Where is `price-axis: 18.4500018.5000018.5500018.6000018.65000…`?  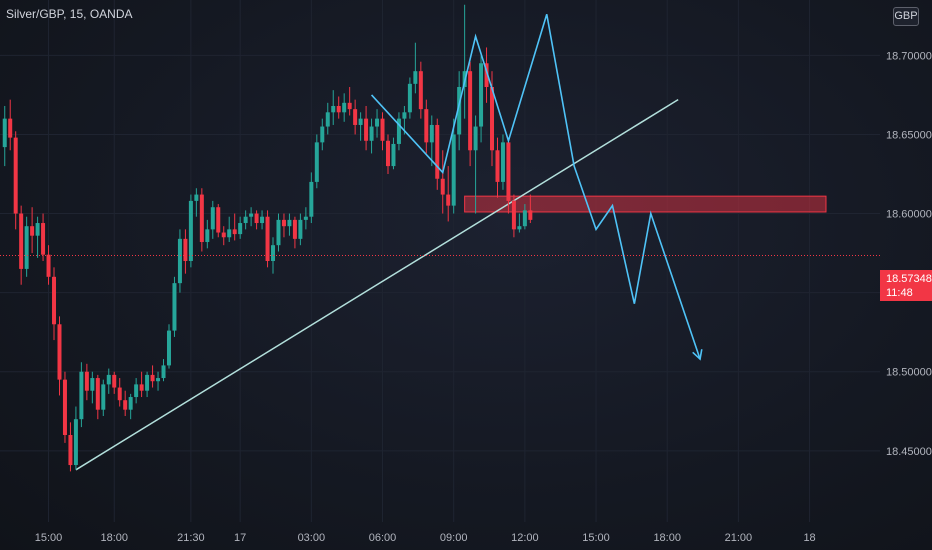 price-axis: 18.4500018.5000018.5500018.6000018.65000… is located at coordinates (909, 253).